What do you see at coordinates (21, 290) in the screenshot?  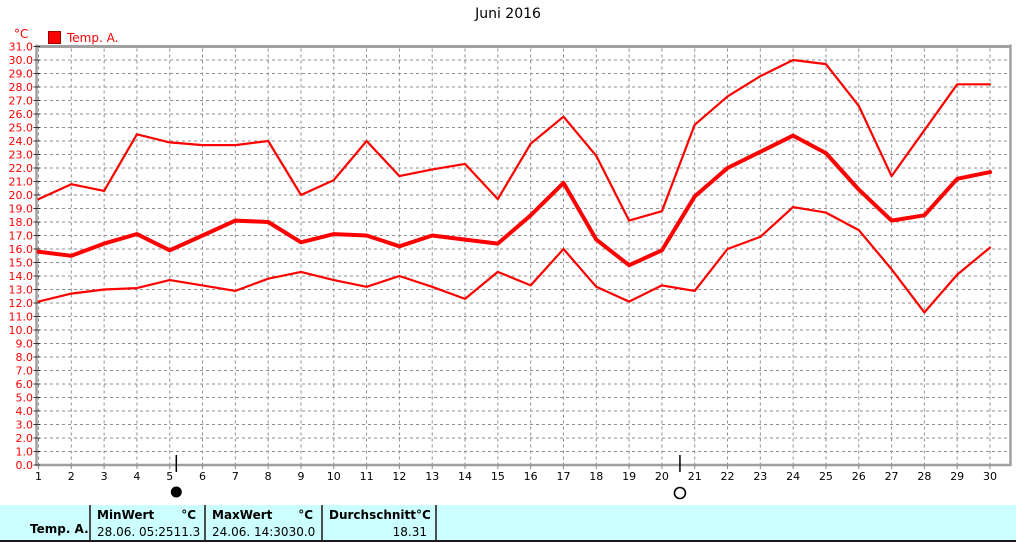 I see `y-axis-label: 13.0` at bounding box center [21, 290].